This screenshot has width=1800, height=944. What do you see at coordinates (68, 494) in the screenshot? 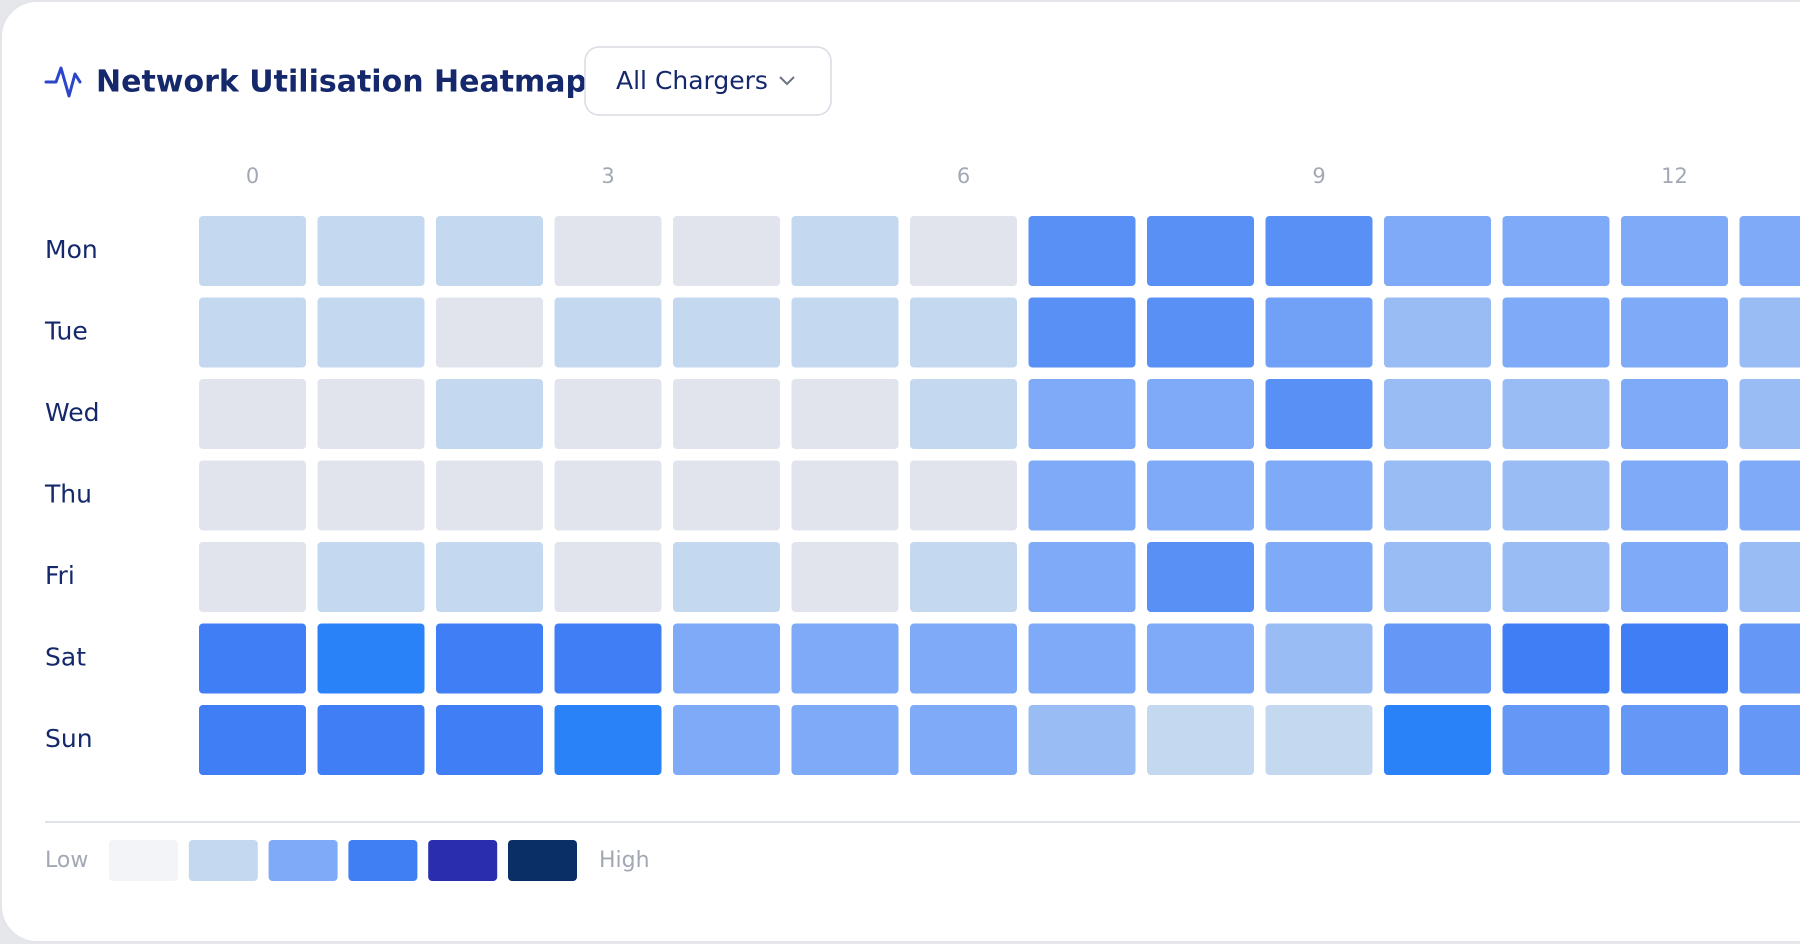
I see `y-tick-label: Thu` at bounding box center [68, 494].